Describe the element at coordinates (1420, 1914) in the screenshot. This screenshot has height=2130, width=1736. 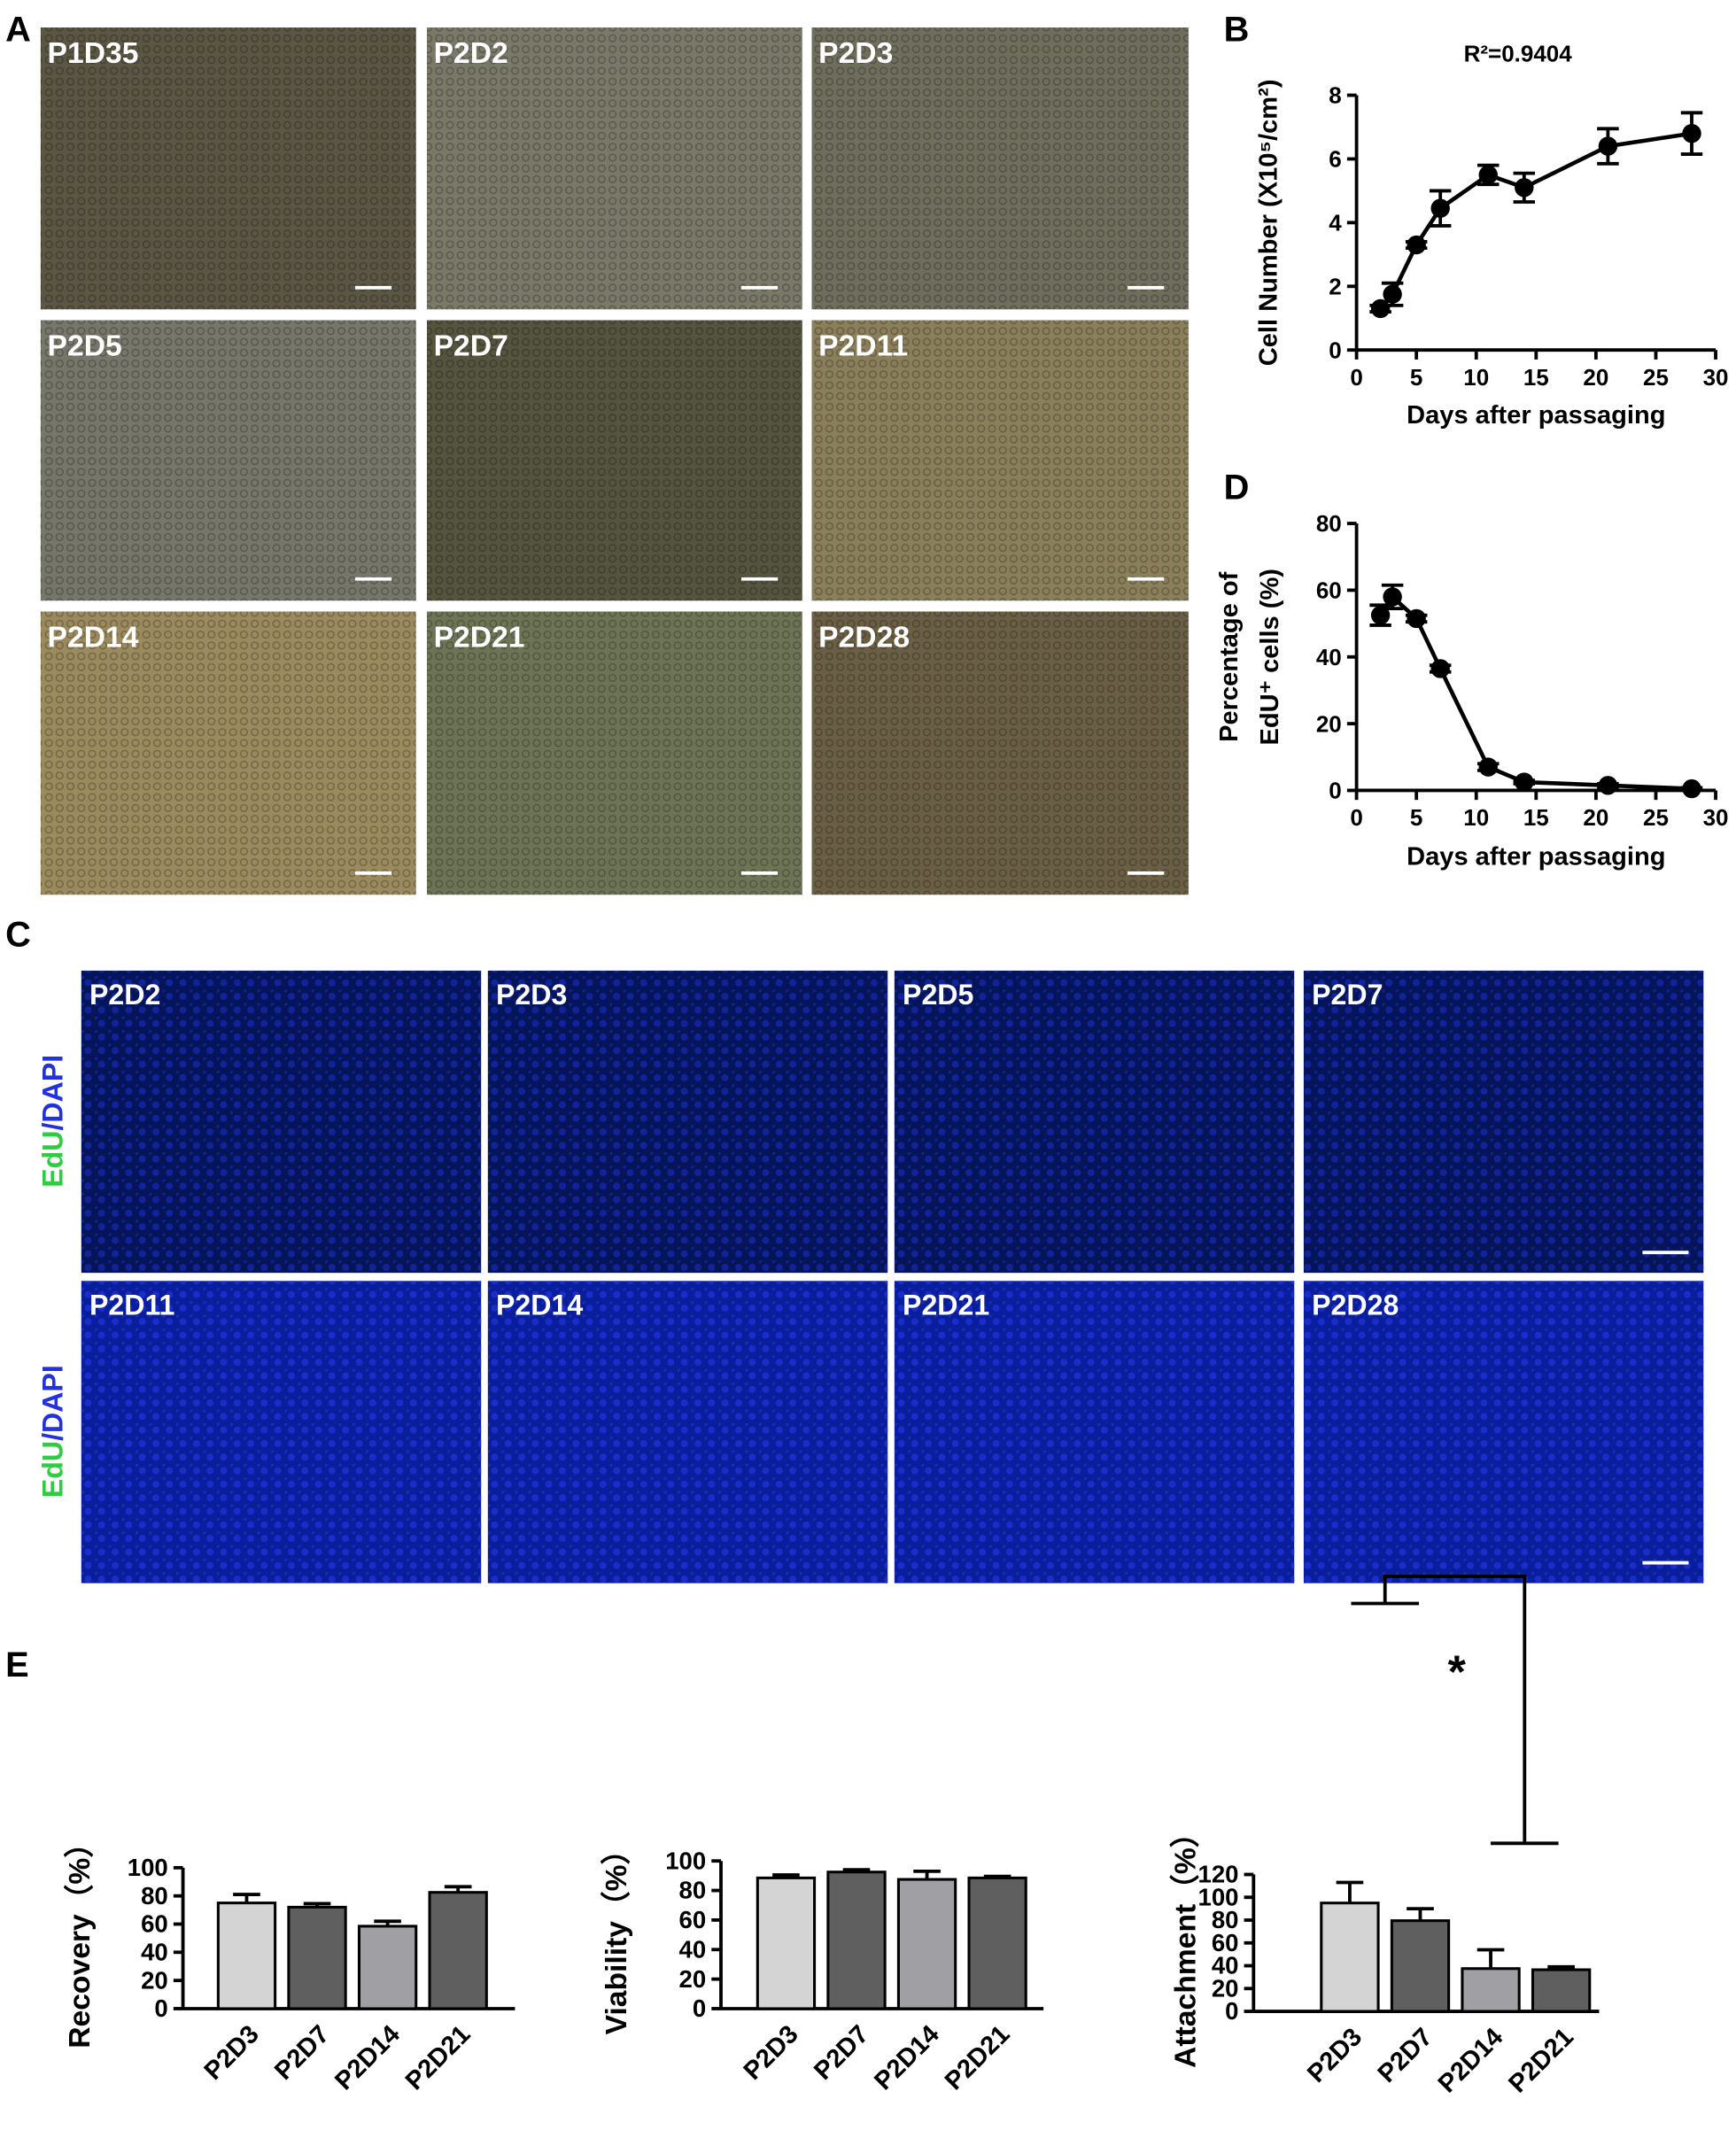
I see `error-bar` at that location.